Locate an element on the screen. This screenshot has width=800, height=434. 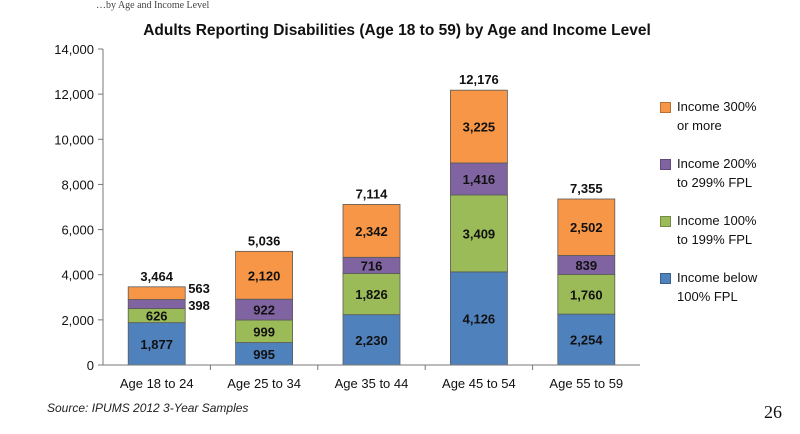
data-label: 2,230 is located at coordinates (371, 340).